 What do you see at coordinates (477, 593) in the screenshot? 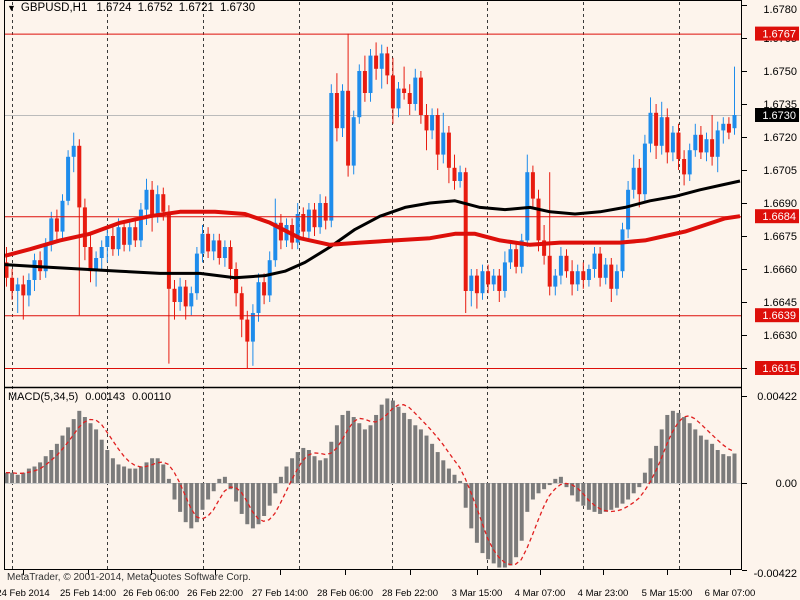
I see `time-tick-label: 3 Mar 15:00` at bounding box center [477, 593].